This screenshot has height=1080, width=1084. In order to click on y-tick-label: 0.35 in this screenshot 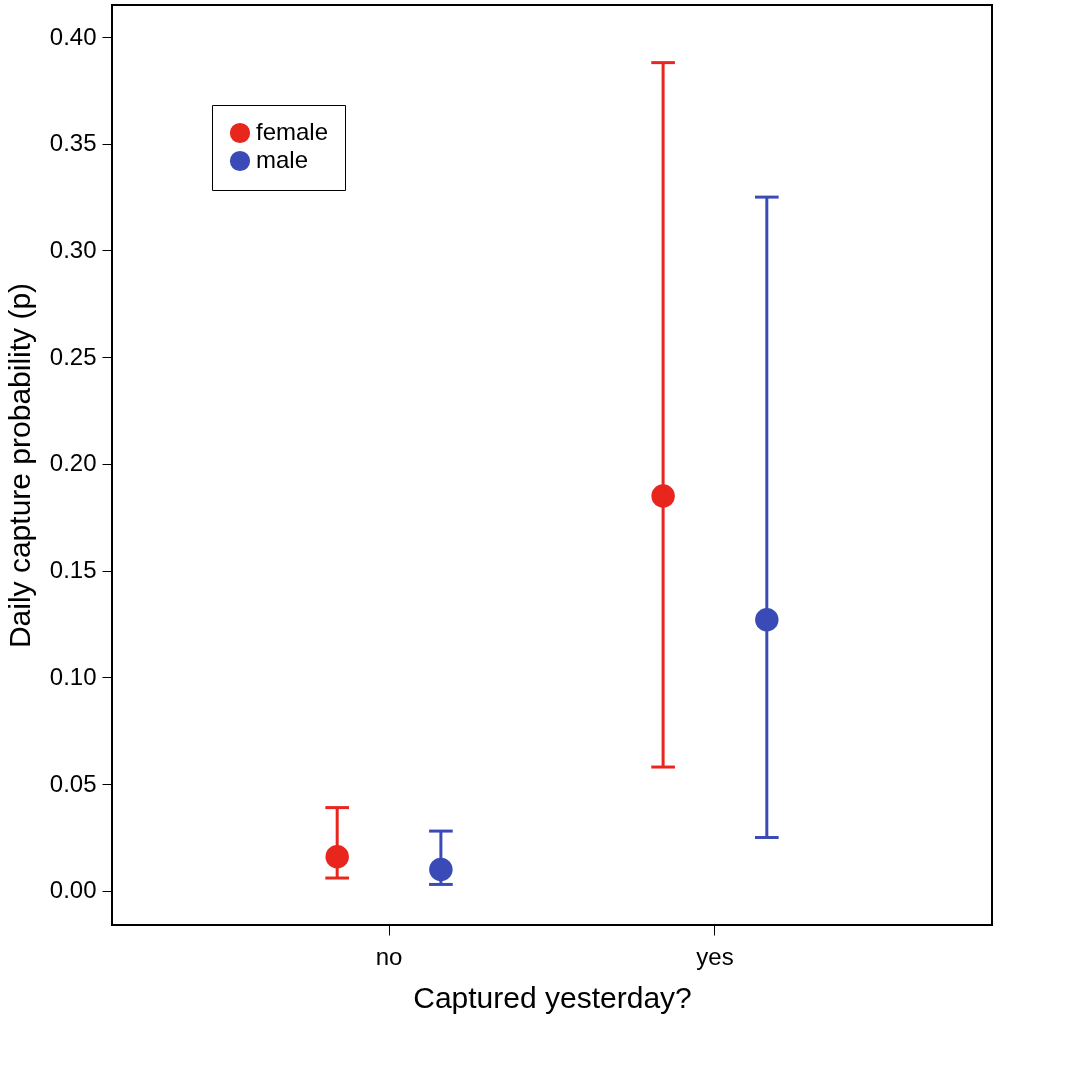, I will do `click(73, 143)`.